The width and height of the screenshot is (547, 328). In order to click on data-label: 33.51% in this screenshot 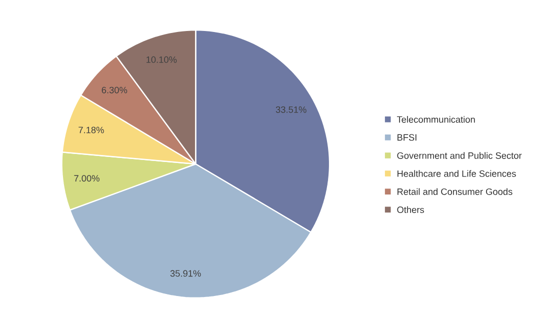, I will do `click(291, 109)`.